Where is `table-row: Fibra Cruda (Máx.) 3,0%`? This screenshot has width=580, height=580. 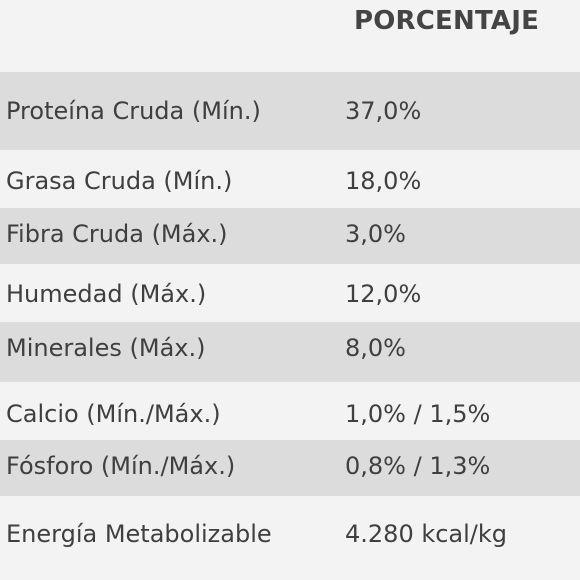
table-row: Fibra Cruda (Máx.) 3,0% is located at coordinates (290, 236).